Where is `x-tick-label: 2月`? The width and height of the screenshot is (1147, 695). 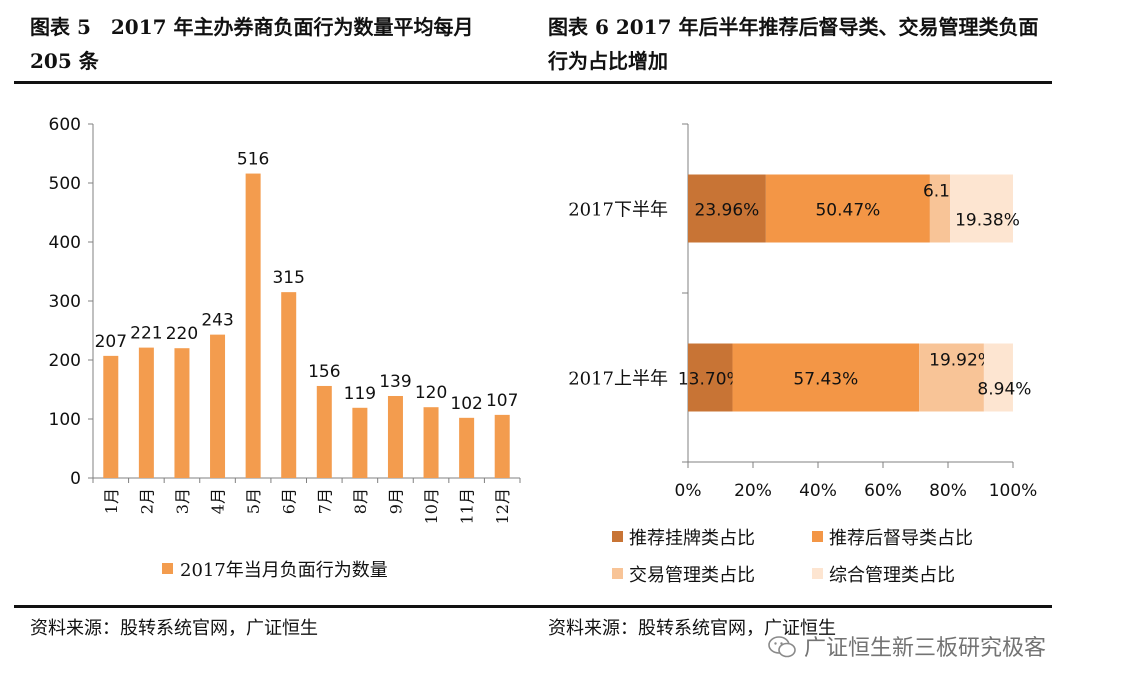
x-tick-label: 2月 is located at coordinates (146, 501).